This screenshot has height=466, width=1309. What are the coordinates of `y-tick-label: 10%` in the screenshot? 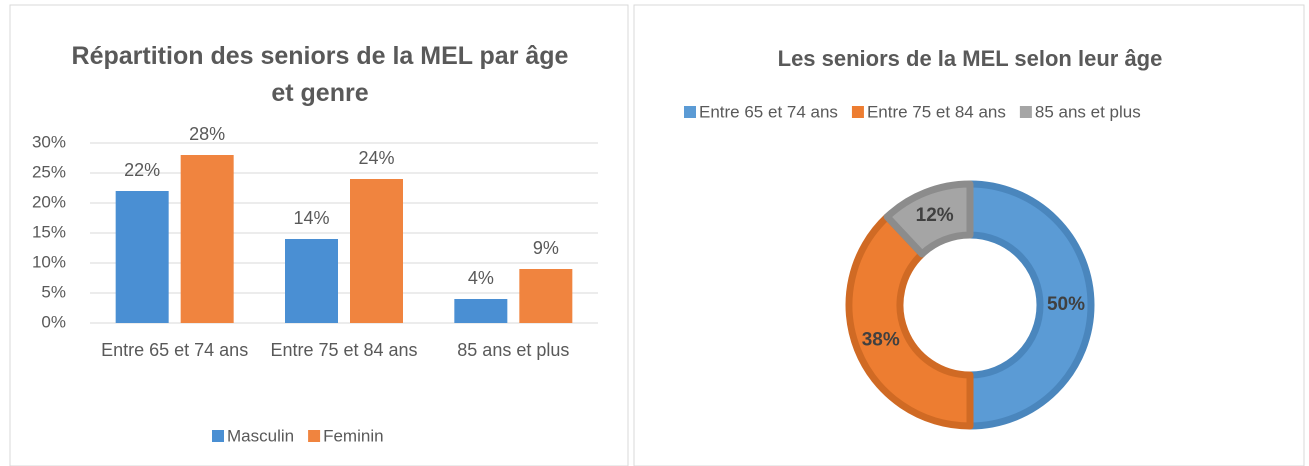 It's located at (49, 261).